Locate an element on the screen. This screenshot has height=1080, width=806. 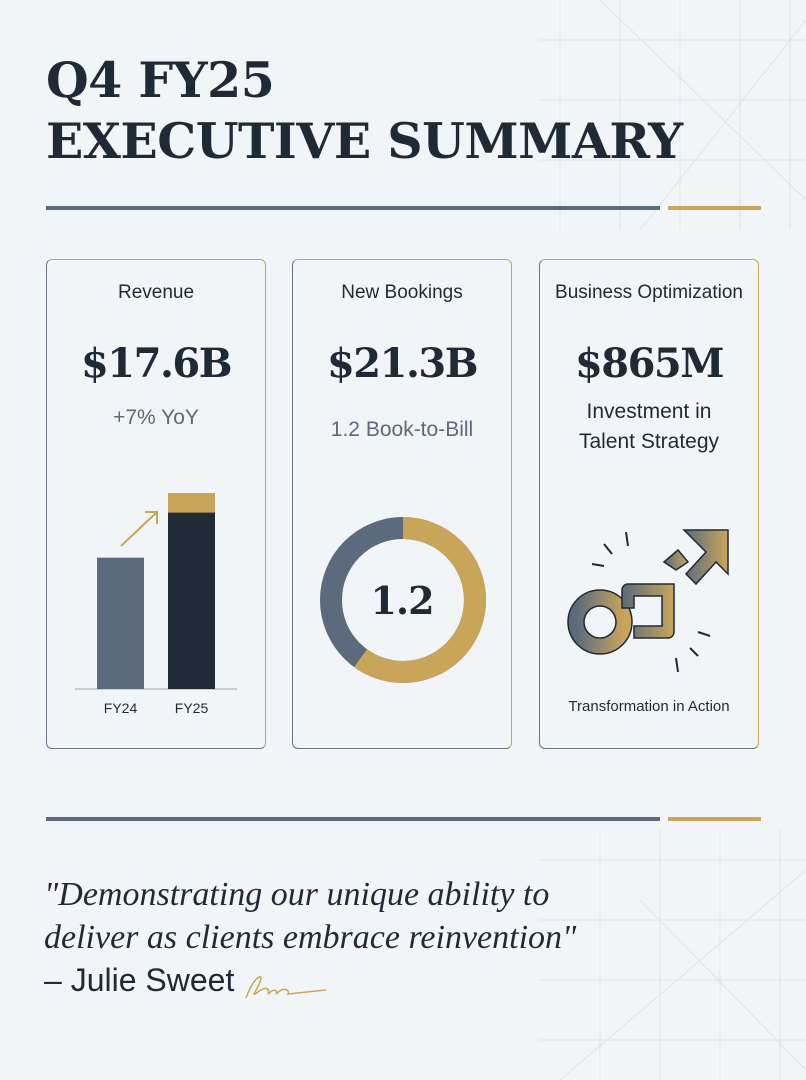
bar-label: FY24 is located at coordinates (120, 708).